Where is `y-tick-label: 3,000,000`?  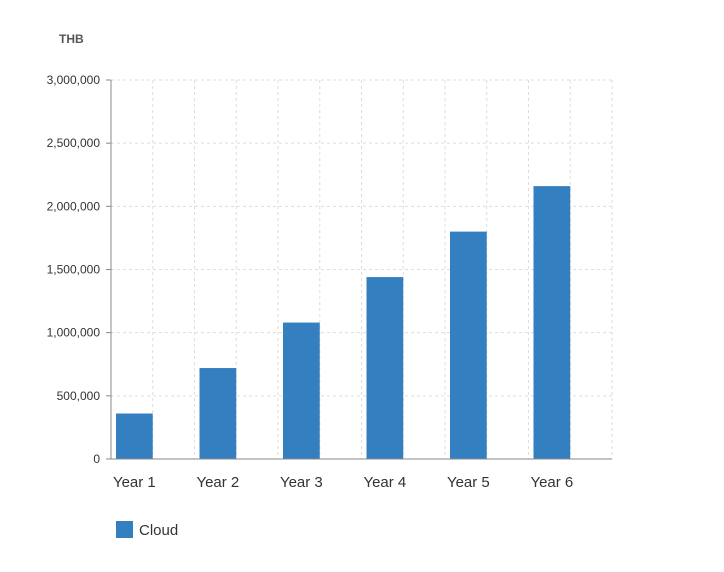
y-tick-label: 3,000,000 is located at coordinates (74, 80).